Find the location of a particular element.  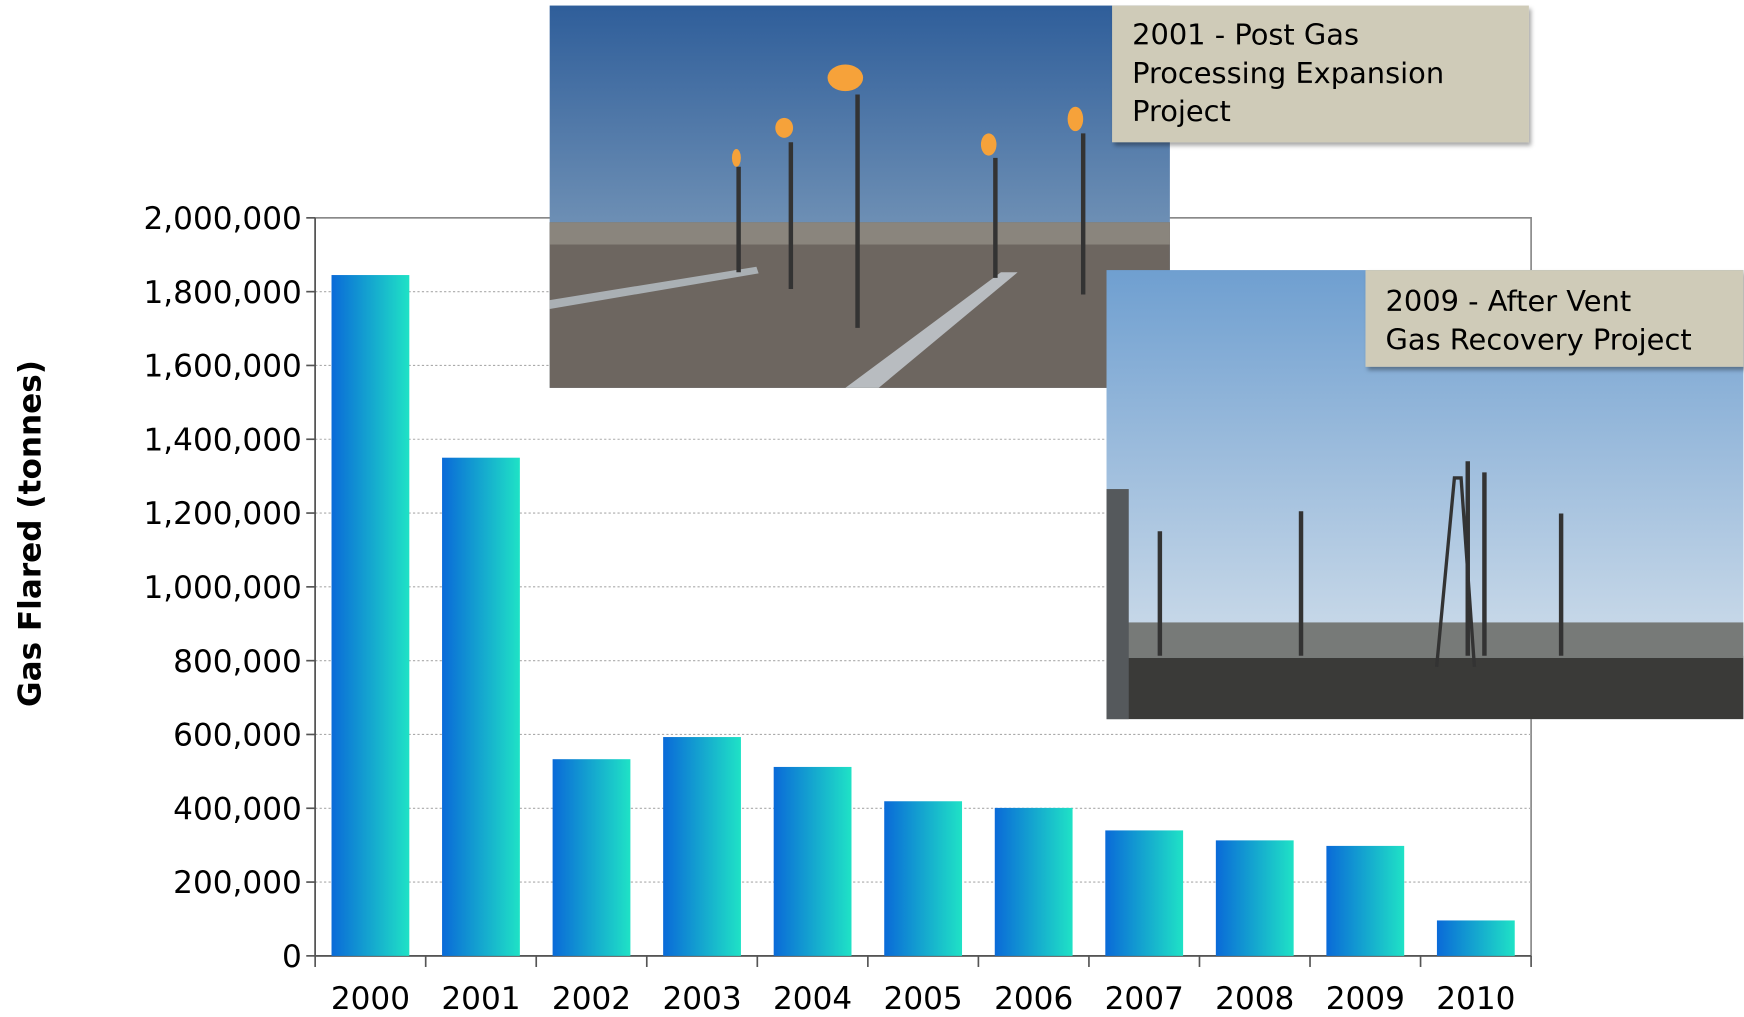

photo-flares is located at coordinates (859, 196).